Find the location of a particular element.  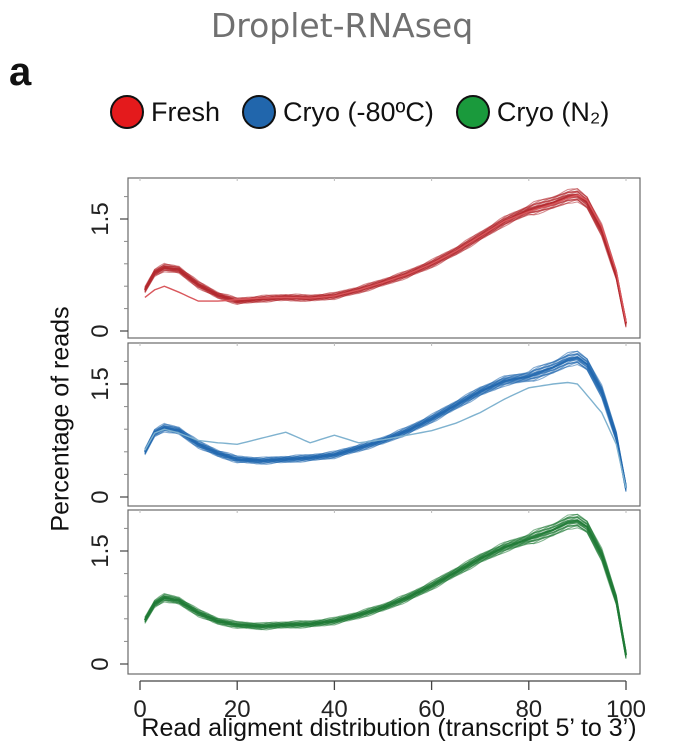

x-tick-label-3: 60 is located at coordinates (431, 709).